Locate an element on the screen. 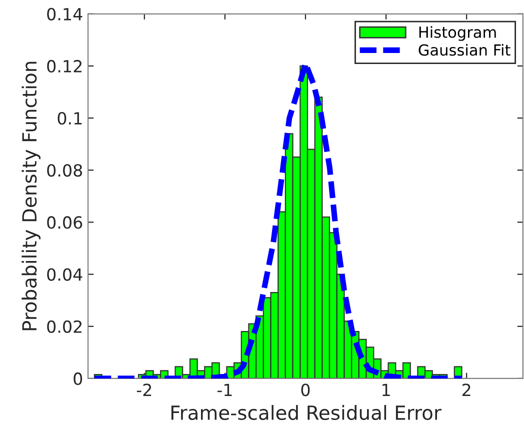 This screenshot has width=524, height=434. y-tick-label: 0.1 is located at coordinates (70, 118).